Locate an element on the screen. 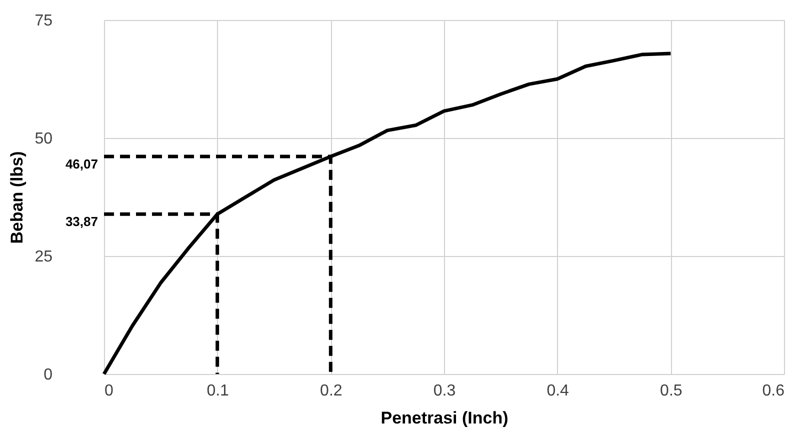 This screenshot has height=432, width=798. y-tick-label: 25 is located at coordinates (43, 257).